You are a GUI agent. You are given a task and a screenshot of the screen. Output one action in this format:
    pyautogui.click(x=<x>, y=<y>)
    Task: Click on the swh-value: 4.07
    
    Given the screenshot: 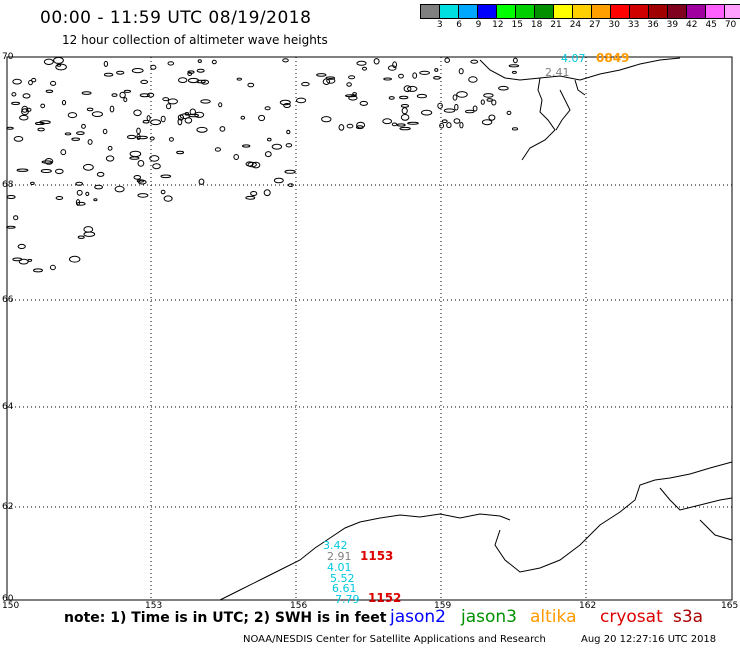 What is the action you would take?
    pyautogui.click(x=573, y=58)
    